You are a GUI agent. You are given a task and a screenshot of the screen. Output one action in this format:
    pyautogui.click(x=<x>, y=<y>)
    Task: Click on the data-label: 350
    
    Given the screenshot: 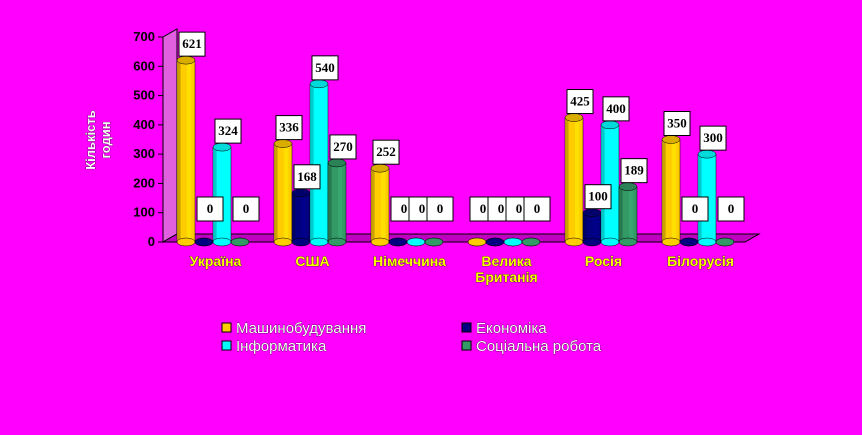 What is the action you would take?
    pyautogui.click(x=677, y=123)
    